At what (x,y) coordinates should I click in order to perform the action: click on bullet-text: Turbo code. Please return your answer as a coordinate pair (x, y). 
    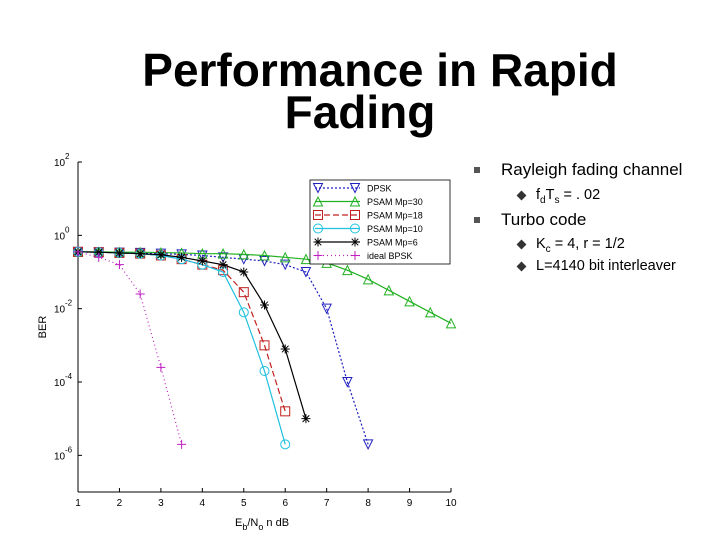
    Looking at the image, I should click on (544, 219).